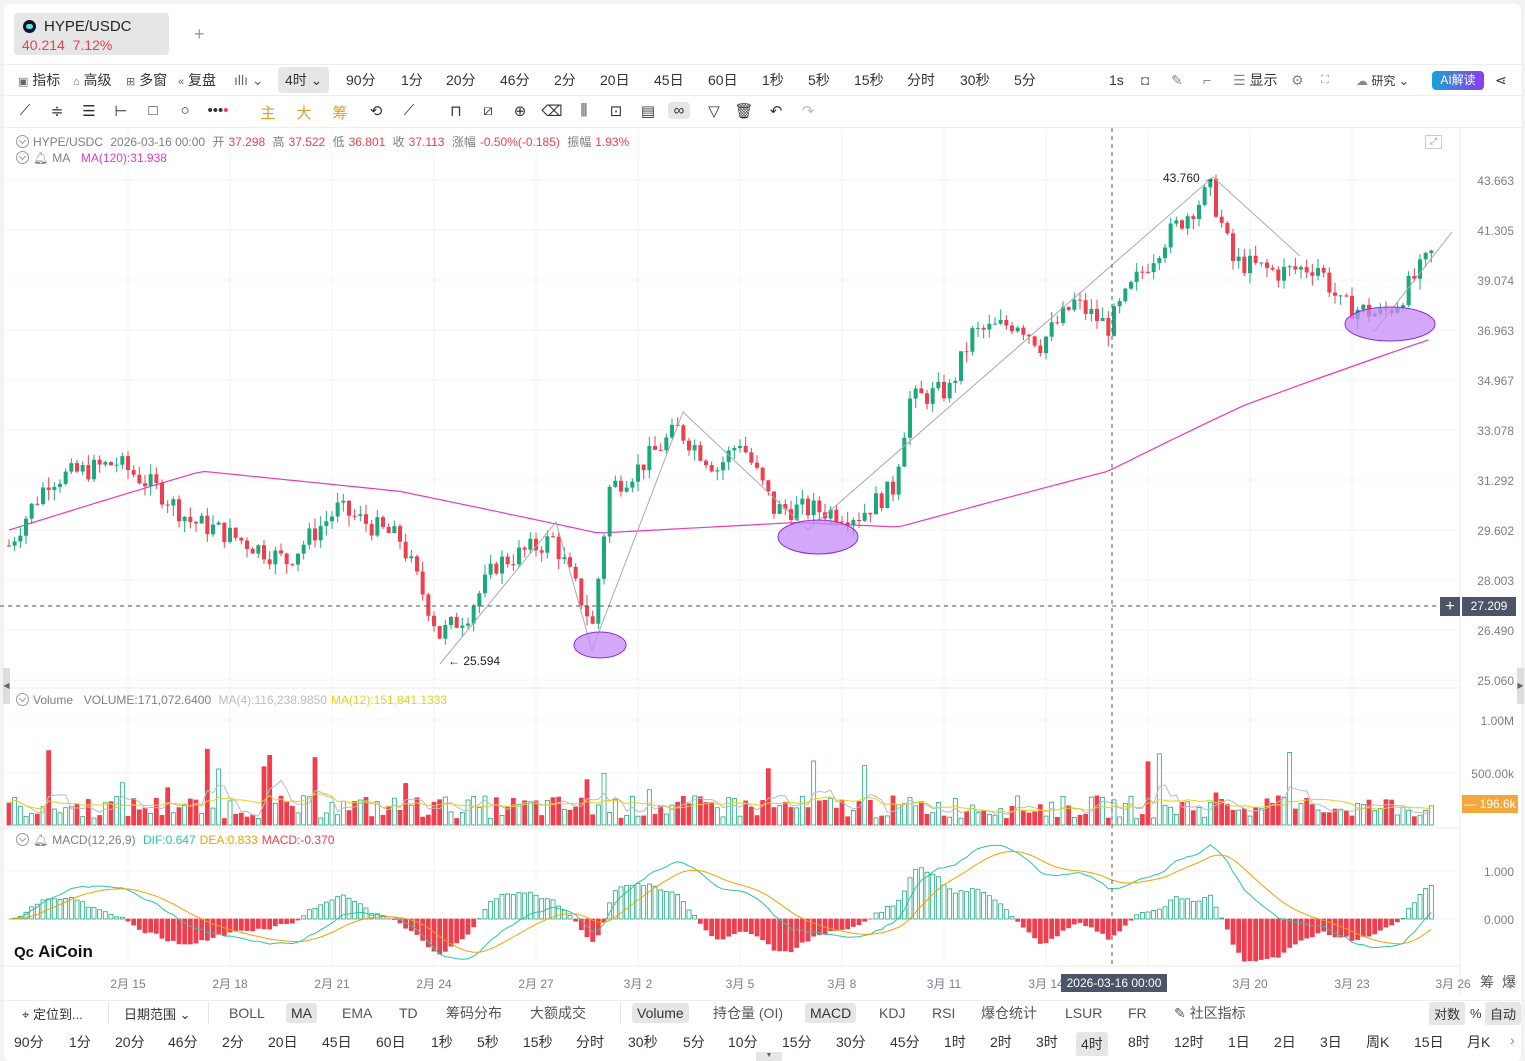  What do you see at coordinates (1084, 1013) in the screenshot?
I see `indicator-lsur: LSUR` at bounding box center [1084, 1013].